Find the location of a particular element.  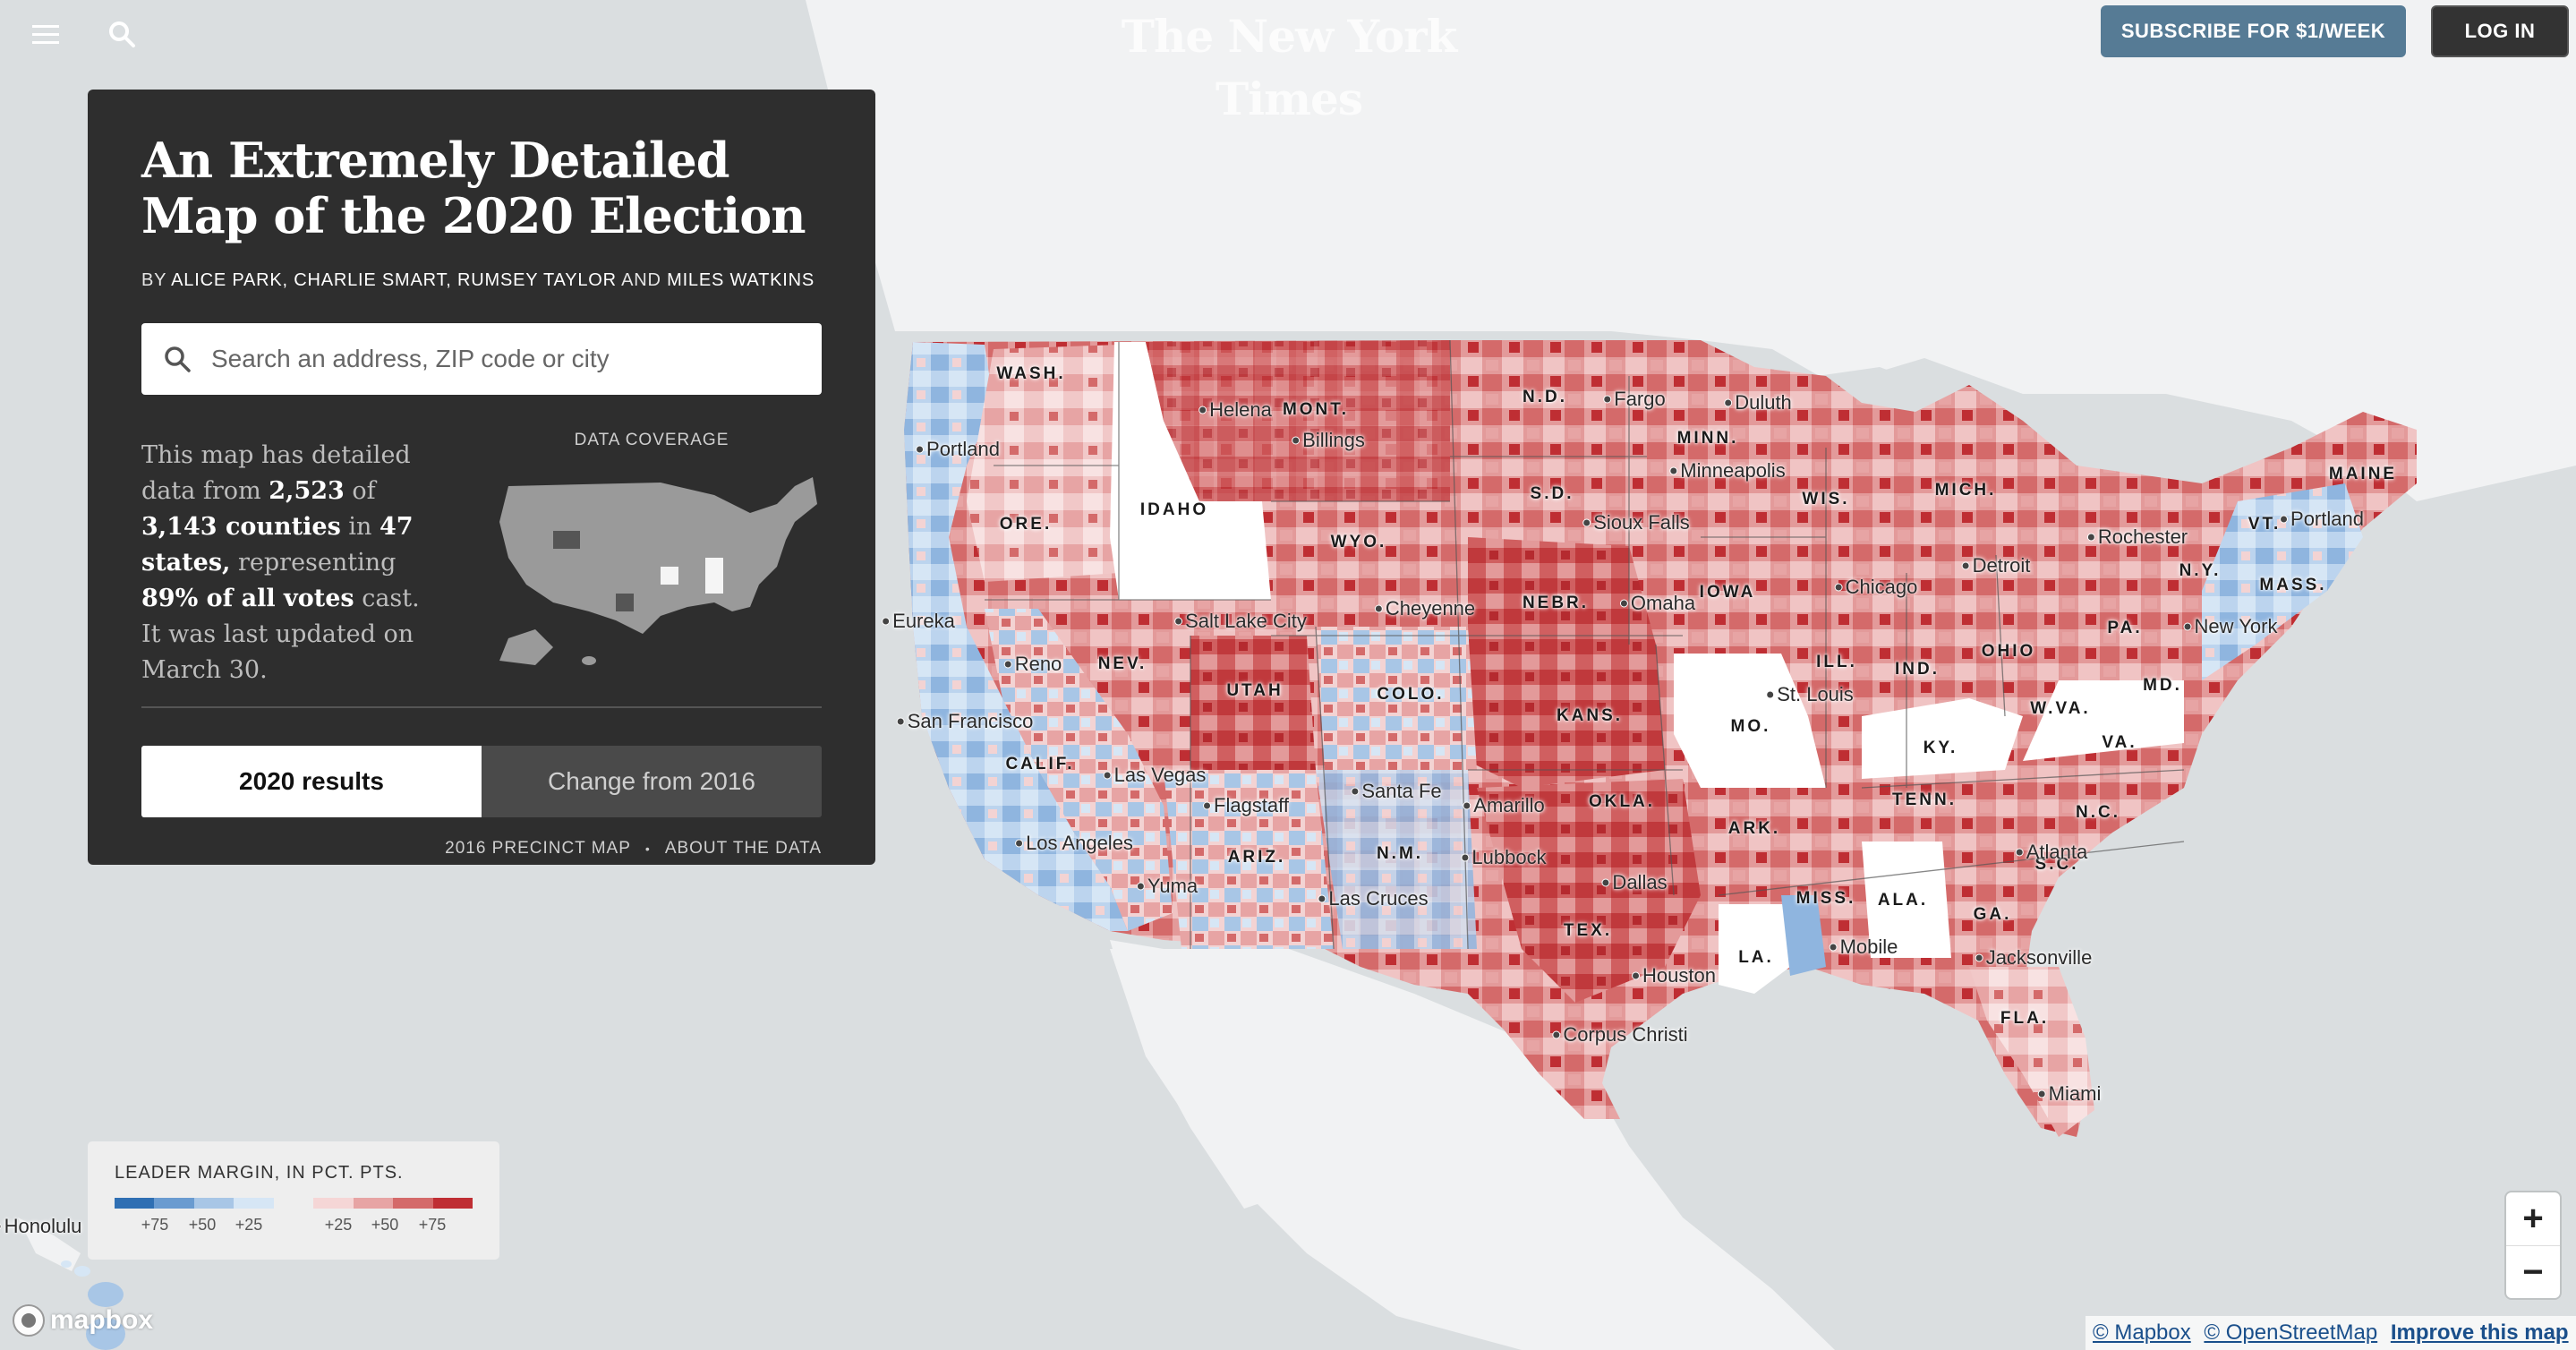

address-search-box is located at coordinates (481, 359).